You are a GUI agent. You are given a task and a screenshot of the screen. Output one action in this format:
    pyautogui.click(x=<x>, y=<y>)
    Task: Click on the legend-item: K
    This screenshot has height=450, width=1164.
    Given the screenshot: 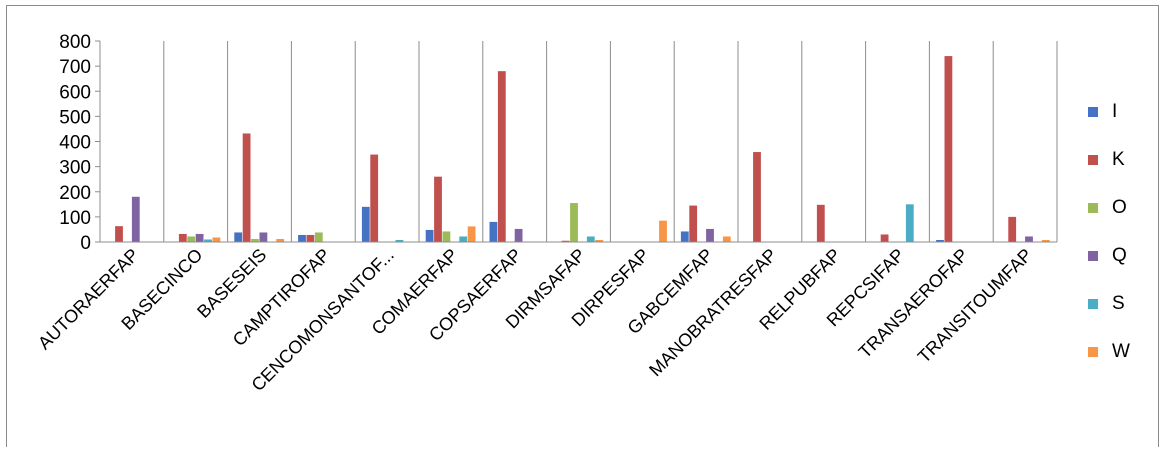 What is the action you would take?
    pyautogui.click(x=1106, y=159)
    